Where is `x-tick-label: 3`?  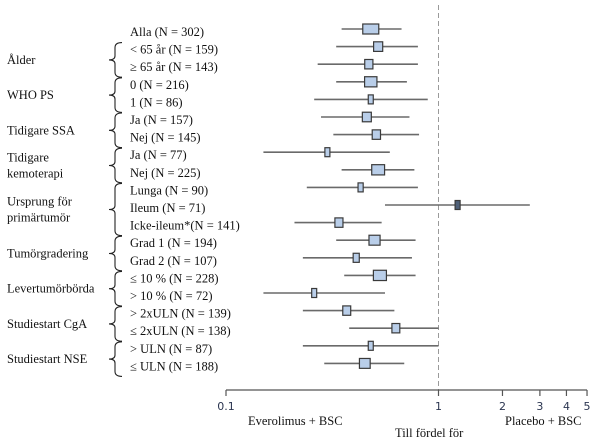
x-tick-label: 3 is located at coordinates (539, 406).